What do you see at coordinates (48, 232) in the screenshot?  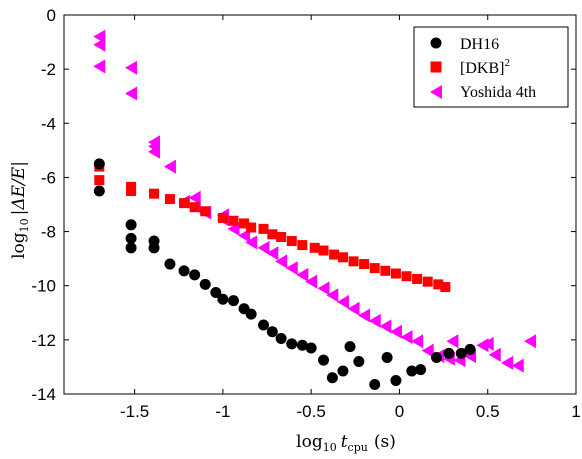 I see `y-tick-label: -8` at bounding box center [48, 232].